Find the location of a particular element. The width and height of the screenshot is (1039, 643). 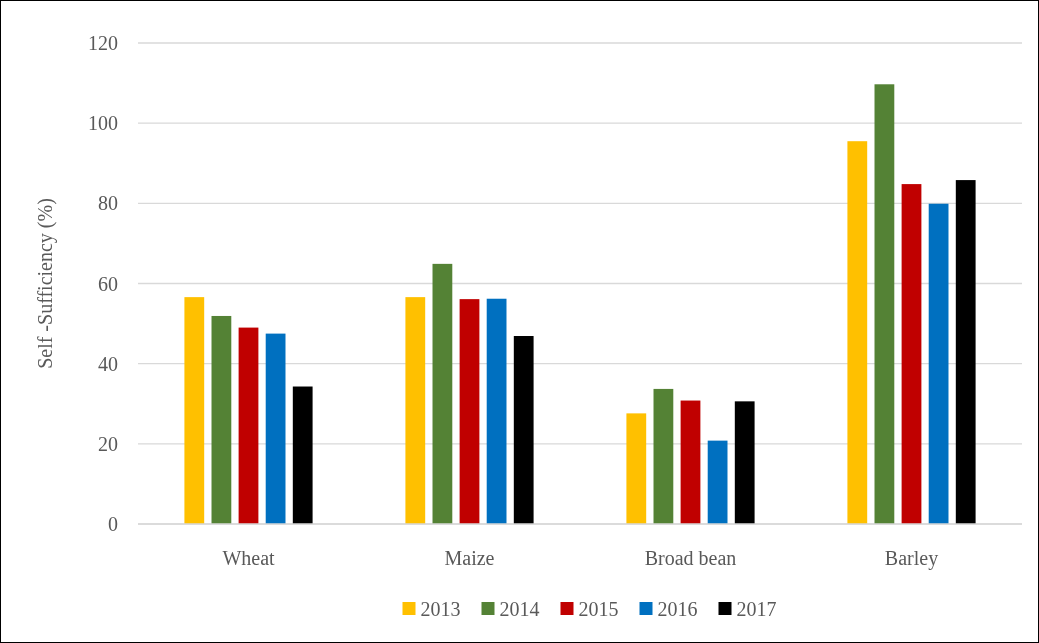

y-tick-label: 60 is located at coordinates (108, 283).